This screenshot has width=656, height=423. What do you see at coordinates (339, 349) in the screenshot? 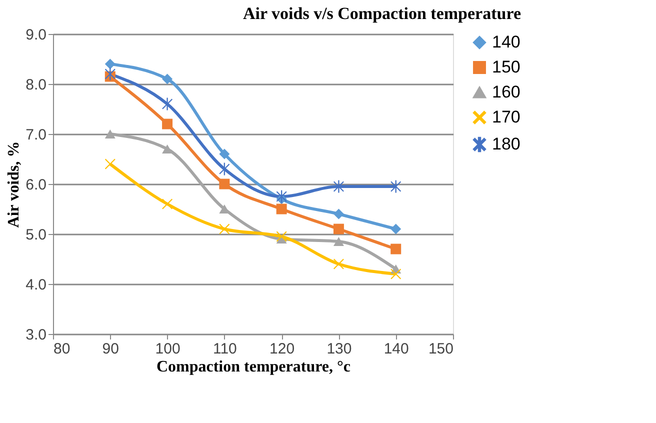
I see `x-tick-label: 130` at bounding box center [339, 349].